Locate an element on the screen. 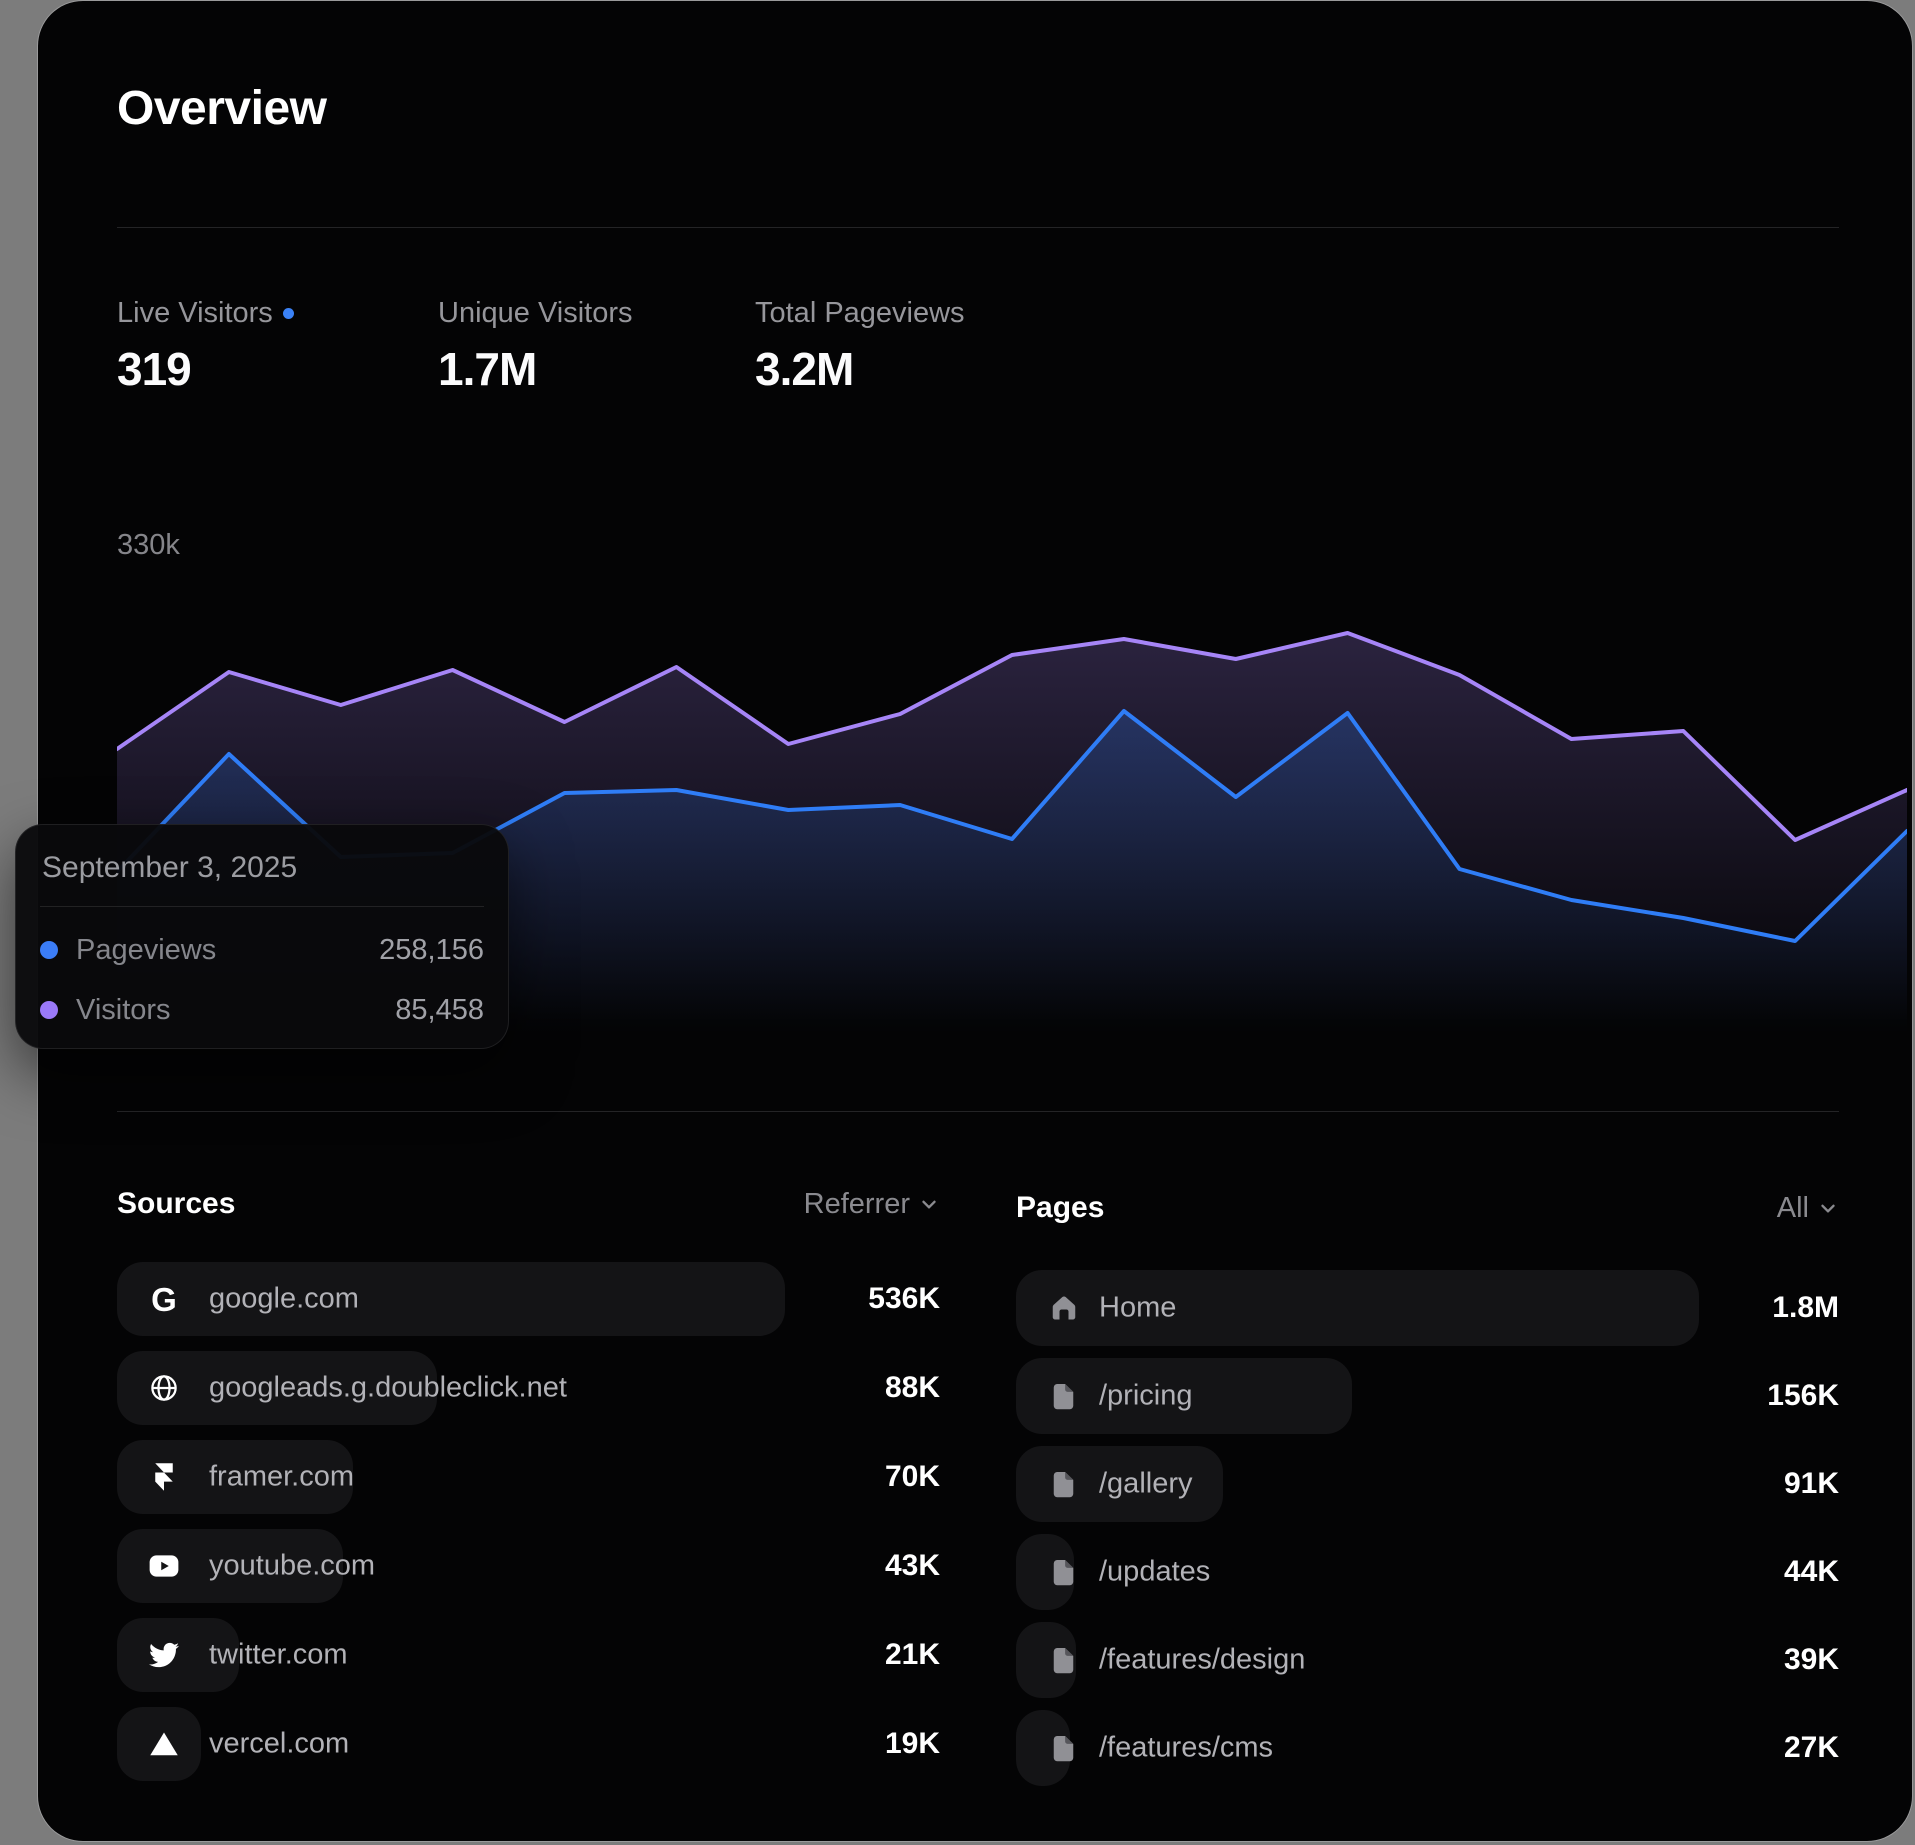 The image size is (1915, 1845). row-label: Home is located at coordinates (1138, 1307).